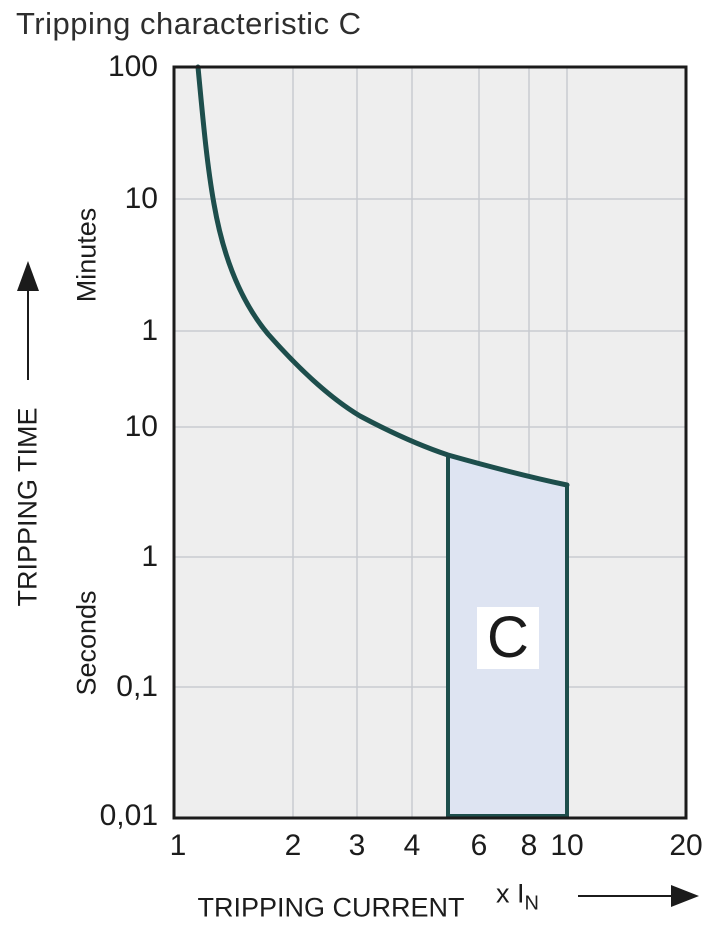  Describe the element at coordinates (567, 845) in the screenshot. I see `x-tick-label: 10` at that location.